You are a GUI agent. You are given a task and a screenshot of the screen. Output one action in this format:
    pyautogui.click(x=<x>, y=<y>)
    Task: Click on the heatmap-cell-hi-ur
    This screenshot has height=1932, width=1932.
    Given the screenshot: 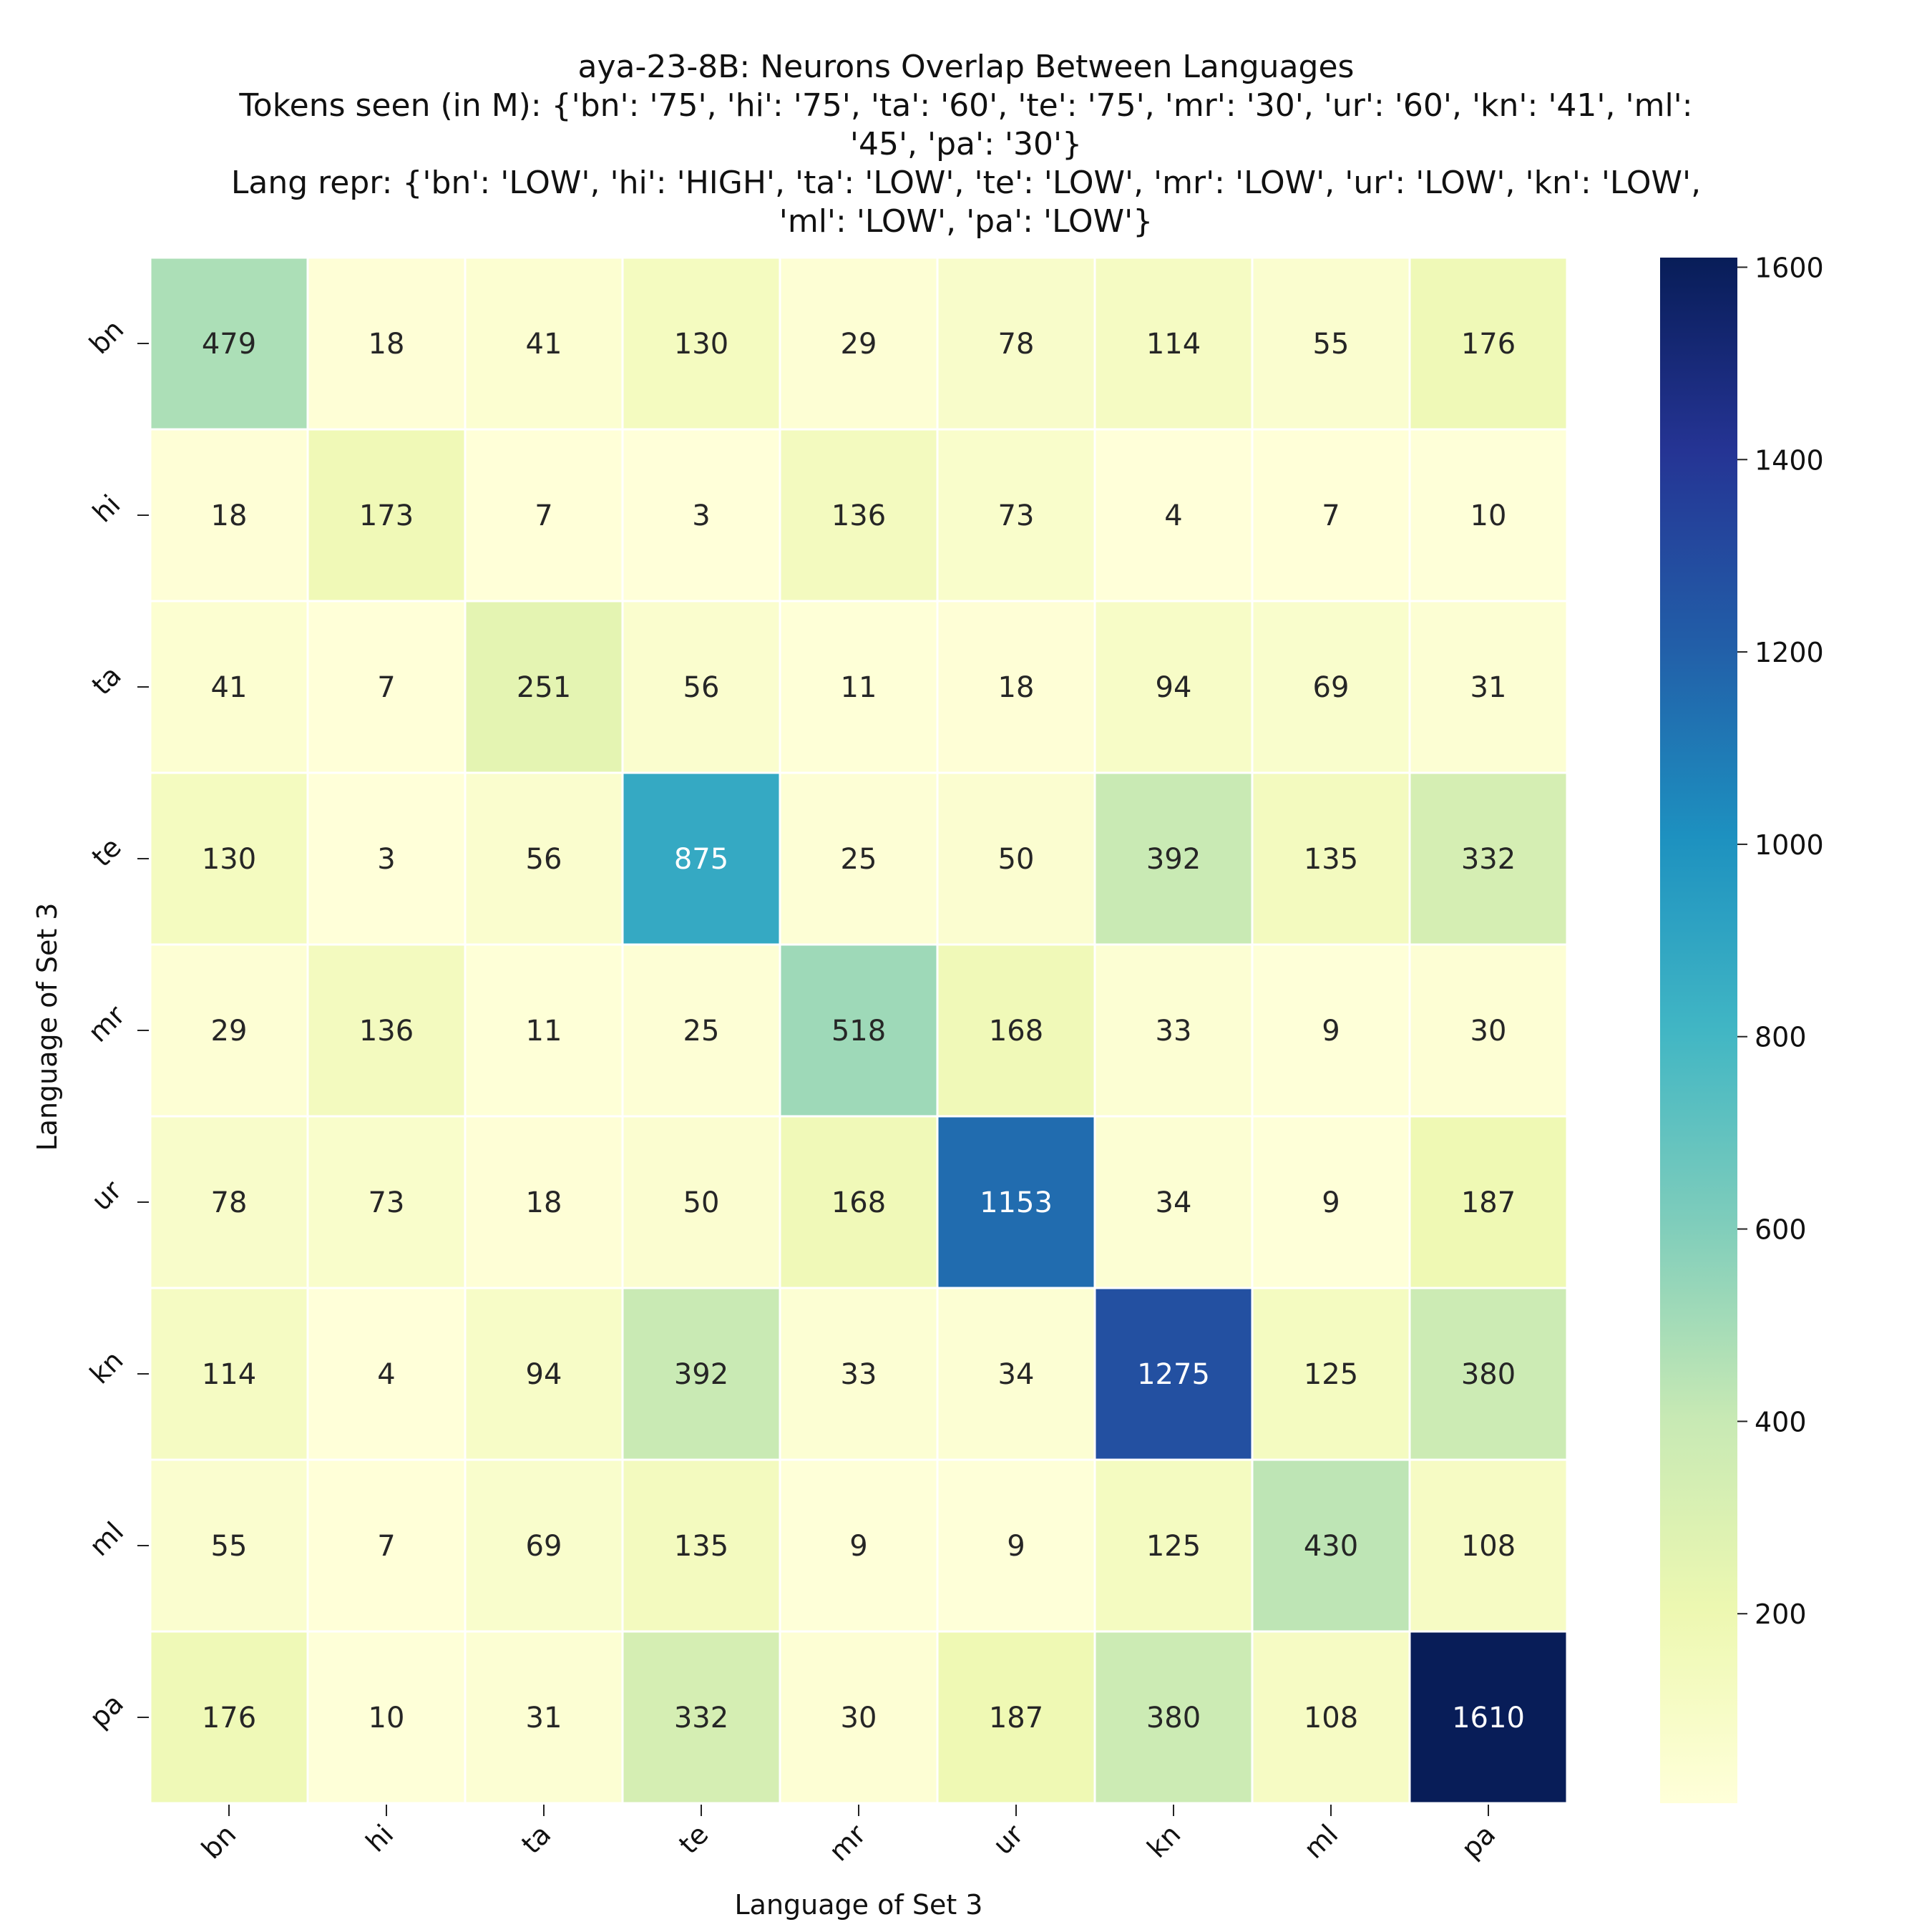 What is the action you would take?
    pyautogui.click(x=1016, y=515)
    